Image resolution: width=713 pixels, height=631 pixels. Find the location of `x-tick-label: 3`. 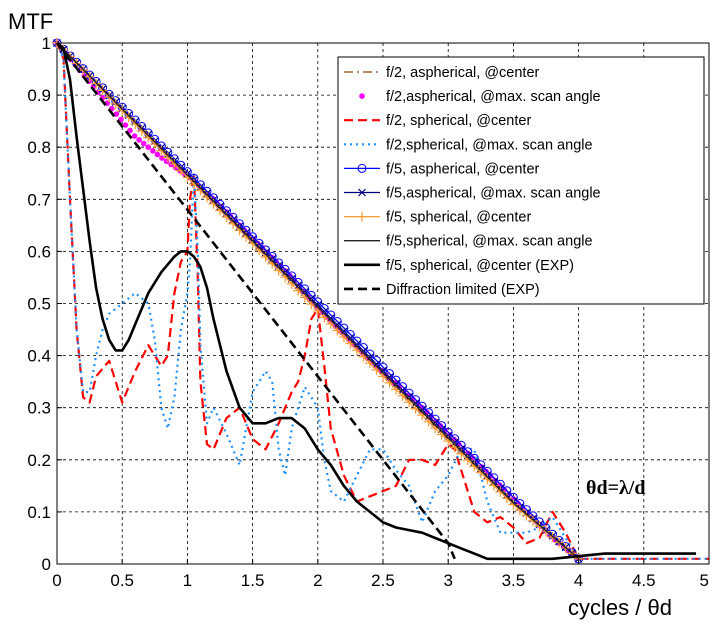

x-tick-label: 3 is located at coordinates (447, 580).